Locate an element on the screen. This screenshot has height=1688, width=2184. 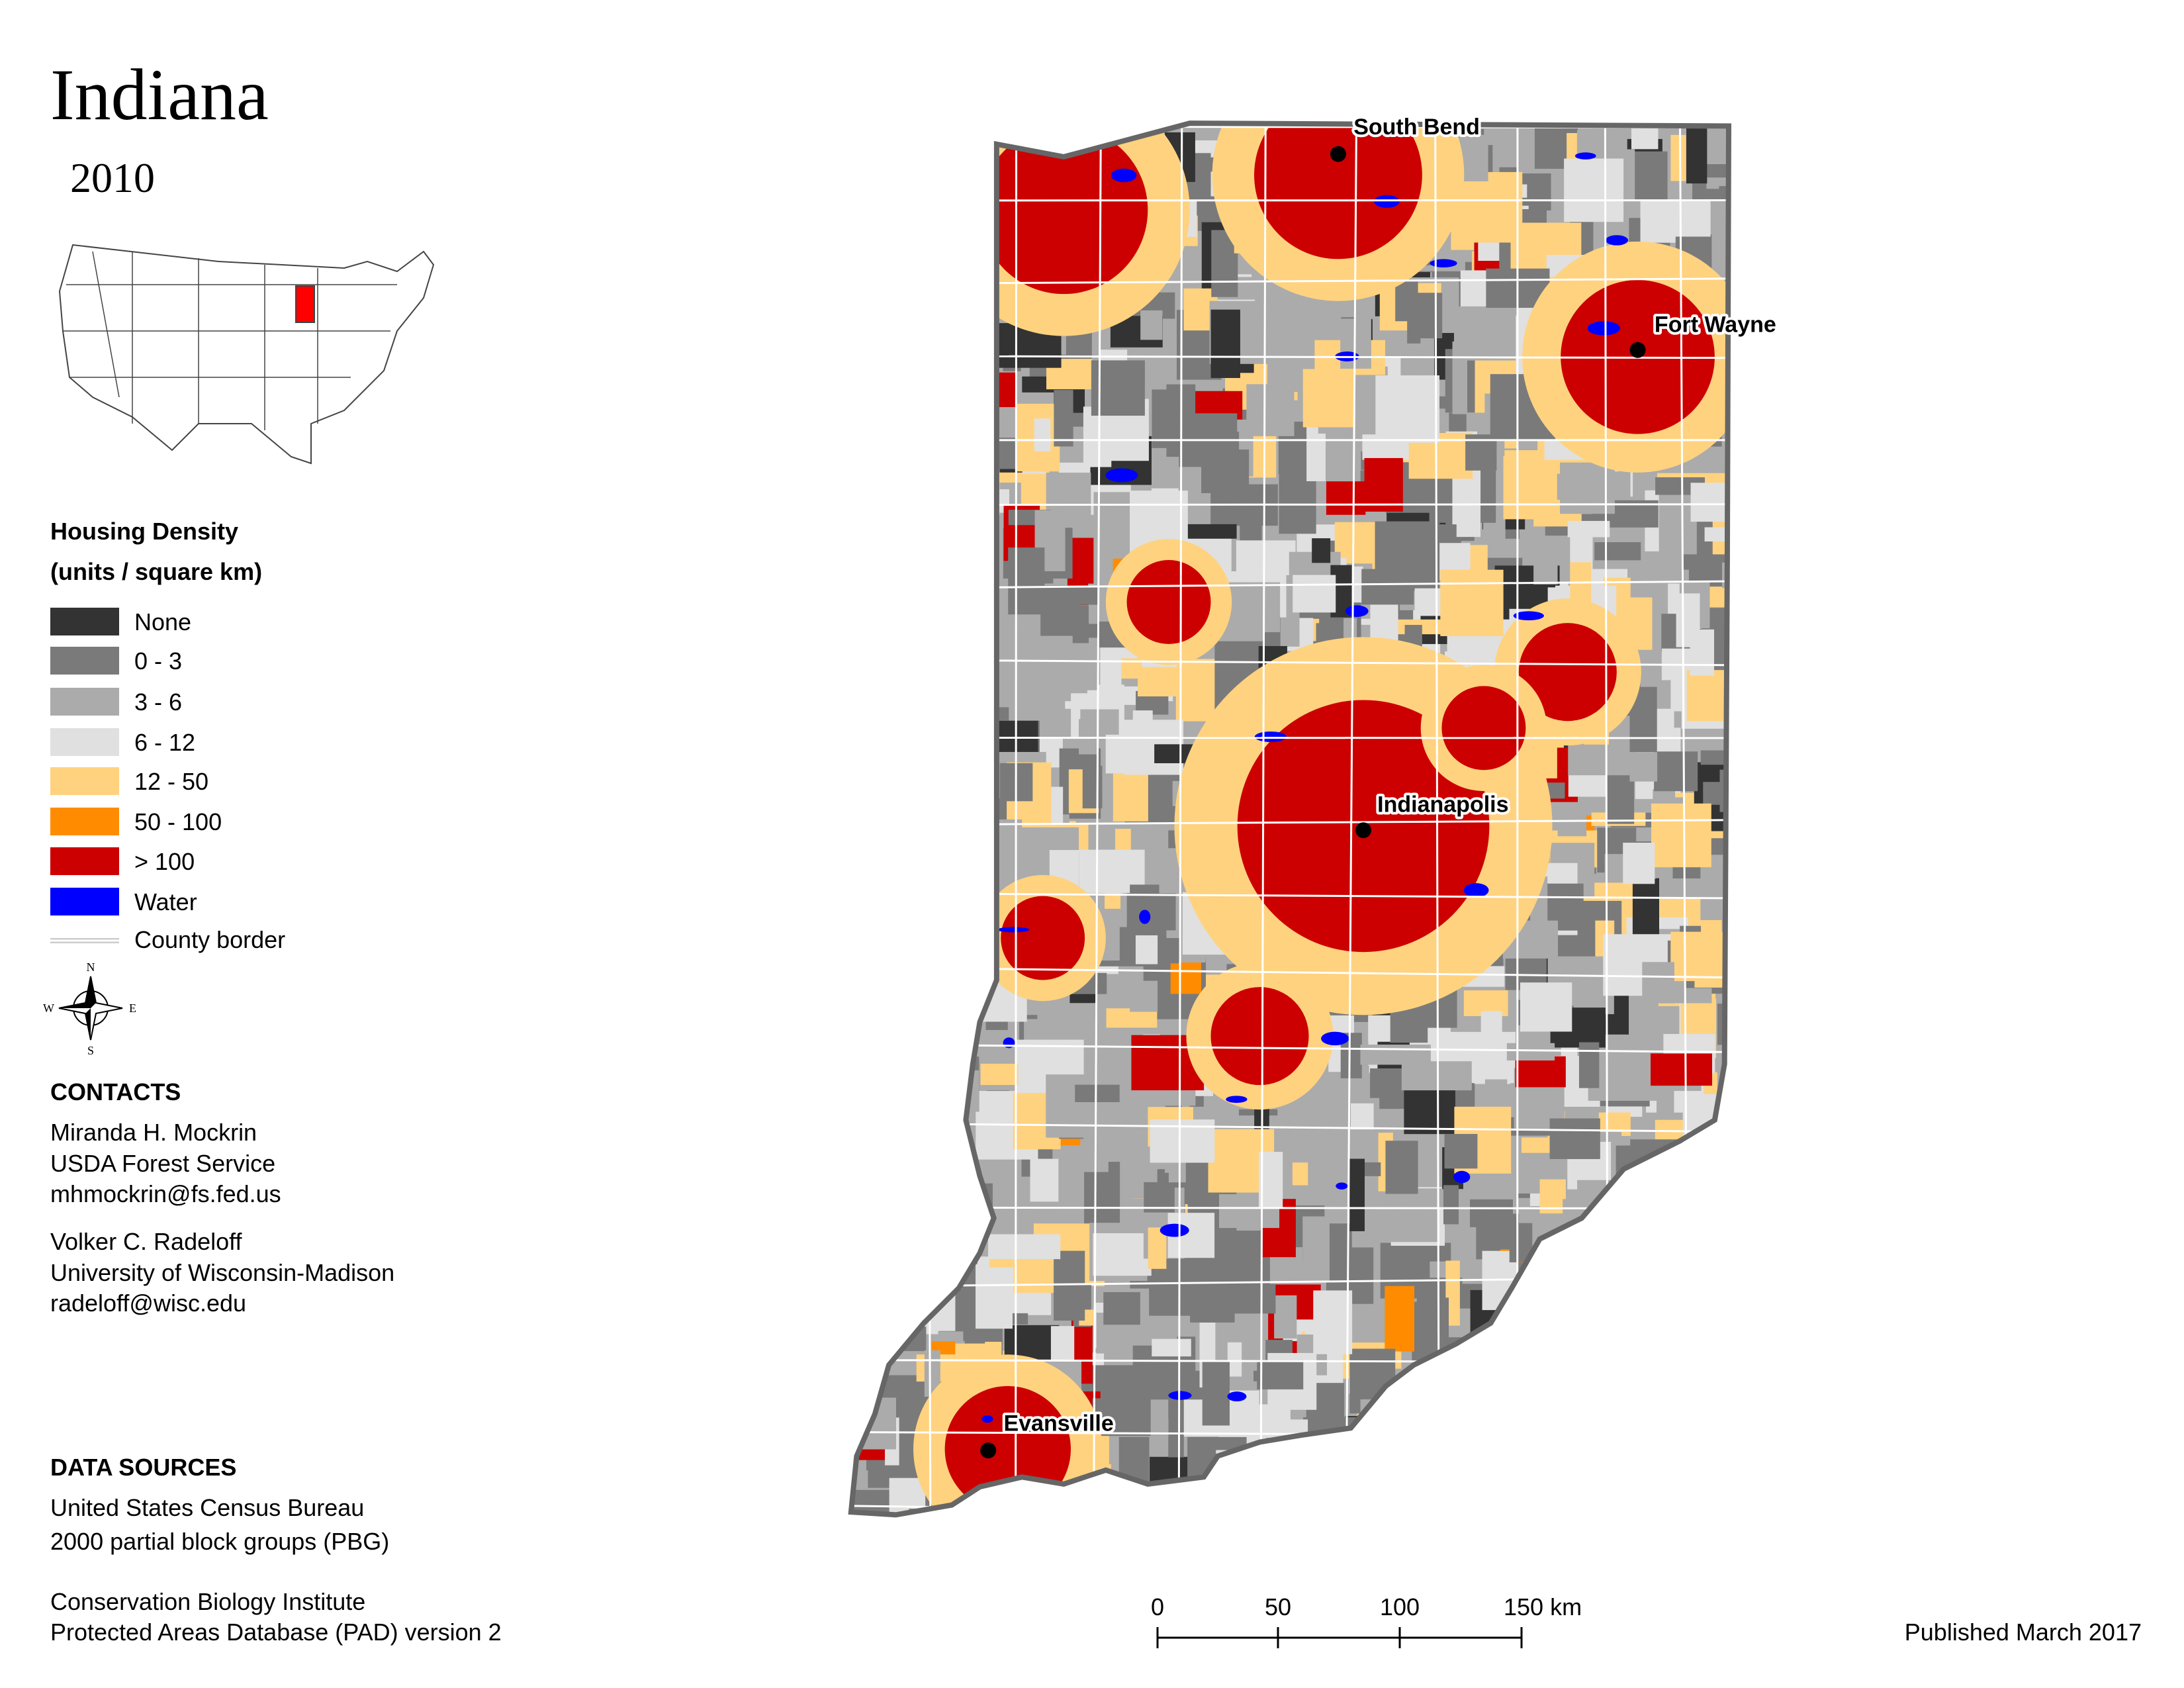
city-label: Fort Wayne is located at coordinates (1715, 324).